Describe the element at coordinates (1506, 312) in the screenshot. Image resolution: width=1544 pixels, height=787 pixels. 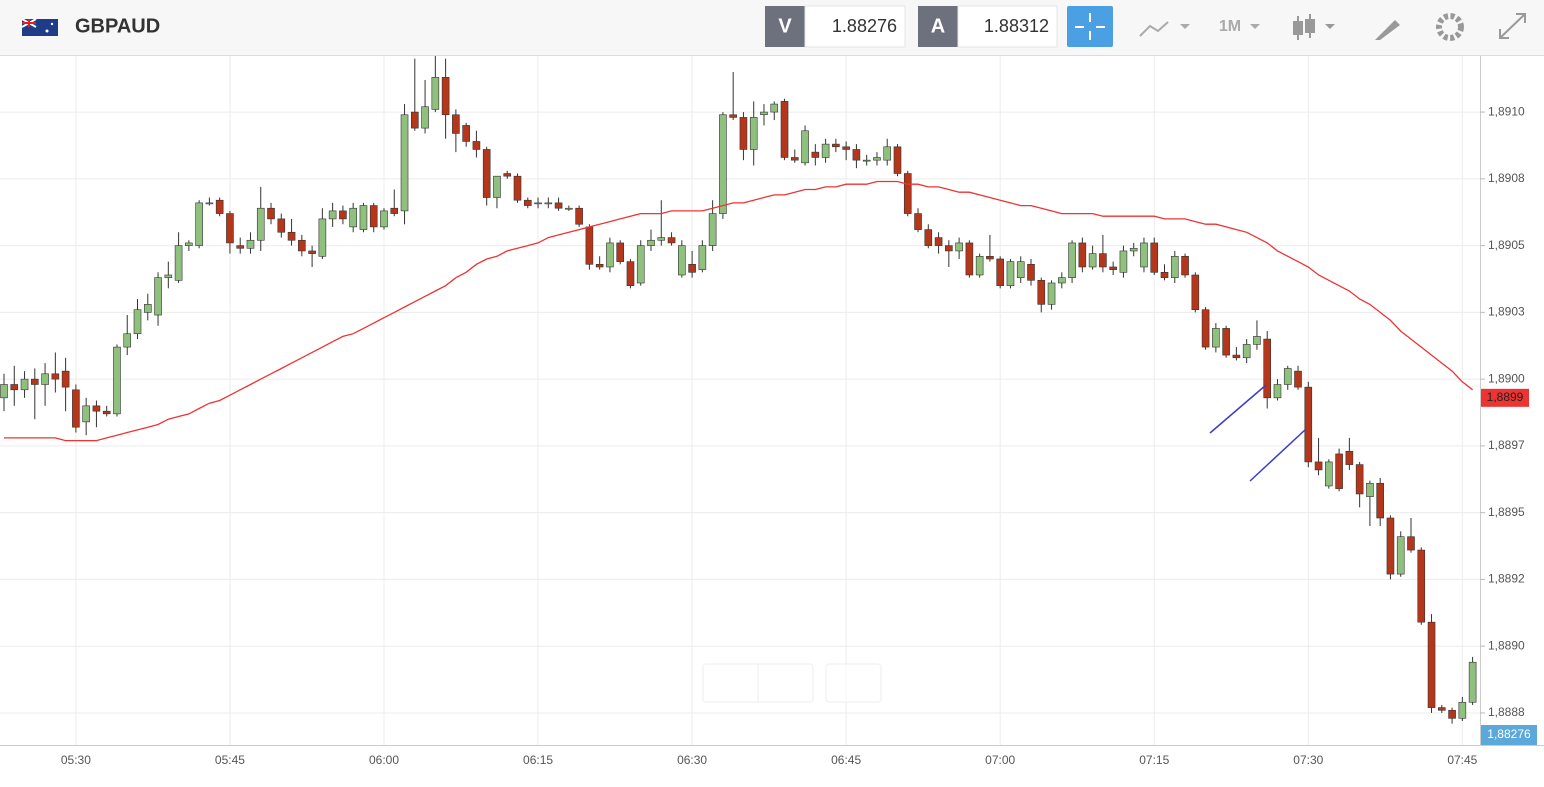
I see `y-tick-label: 1,8903` at that location.